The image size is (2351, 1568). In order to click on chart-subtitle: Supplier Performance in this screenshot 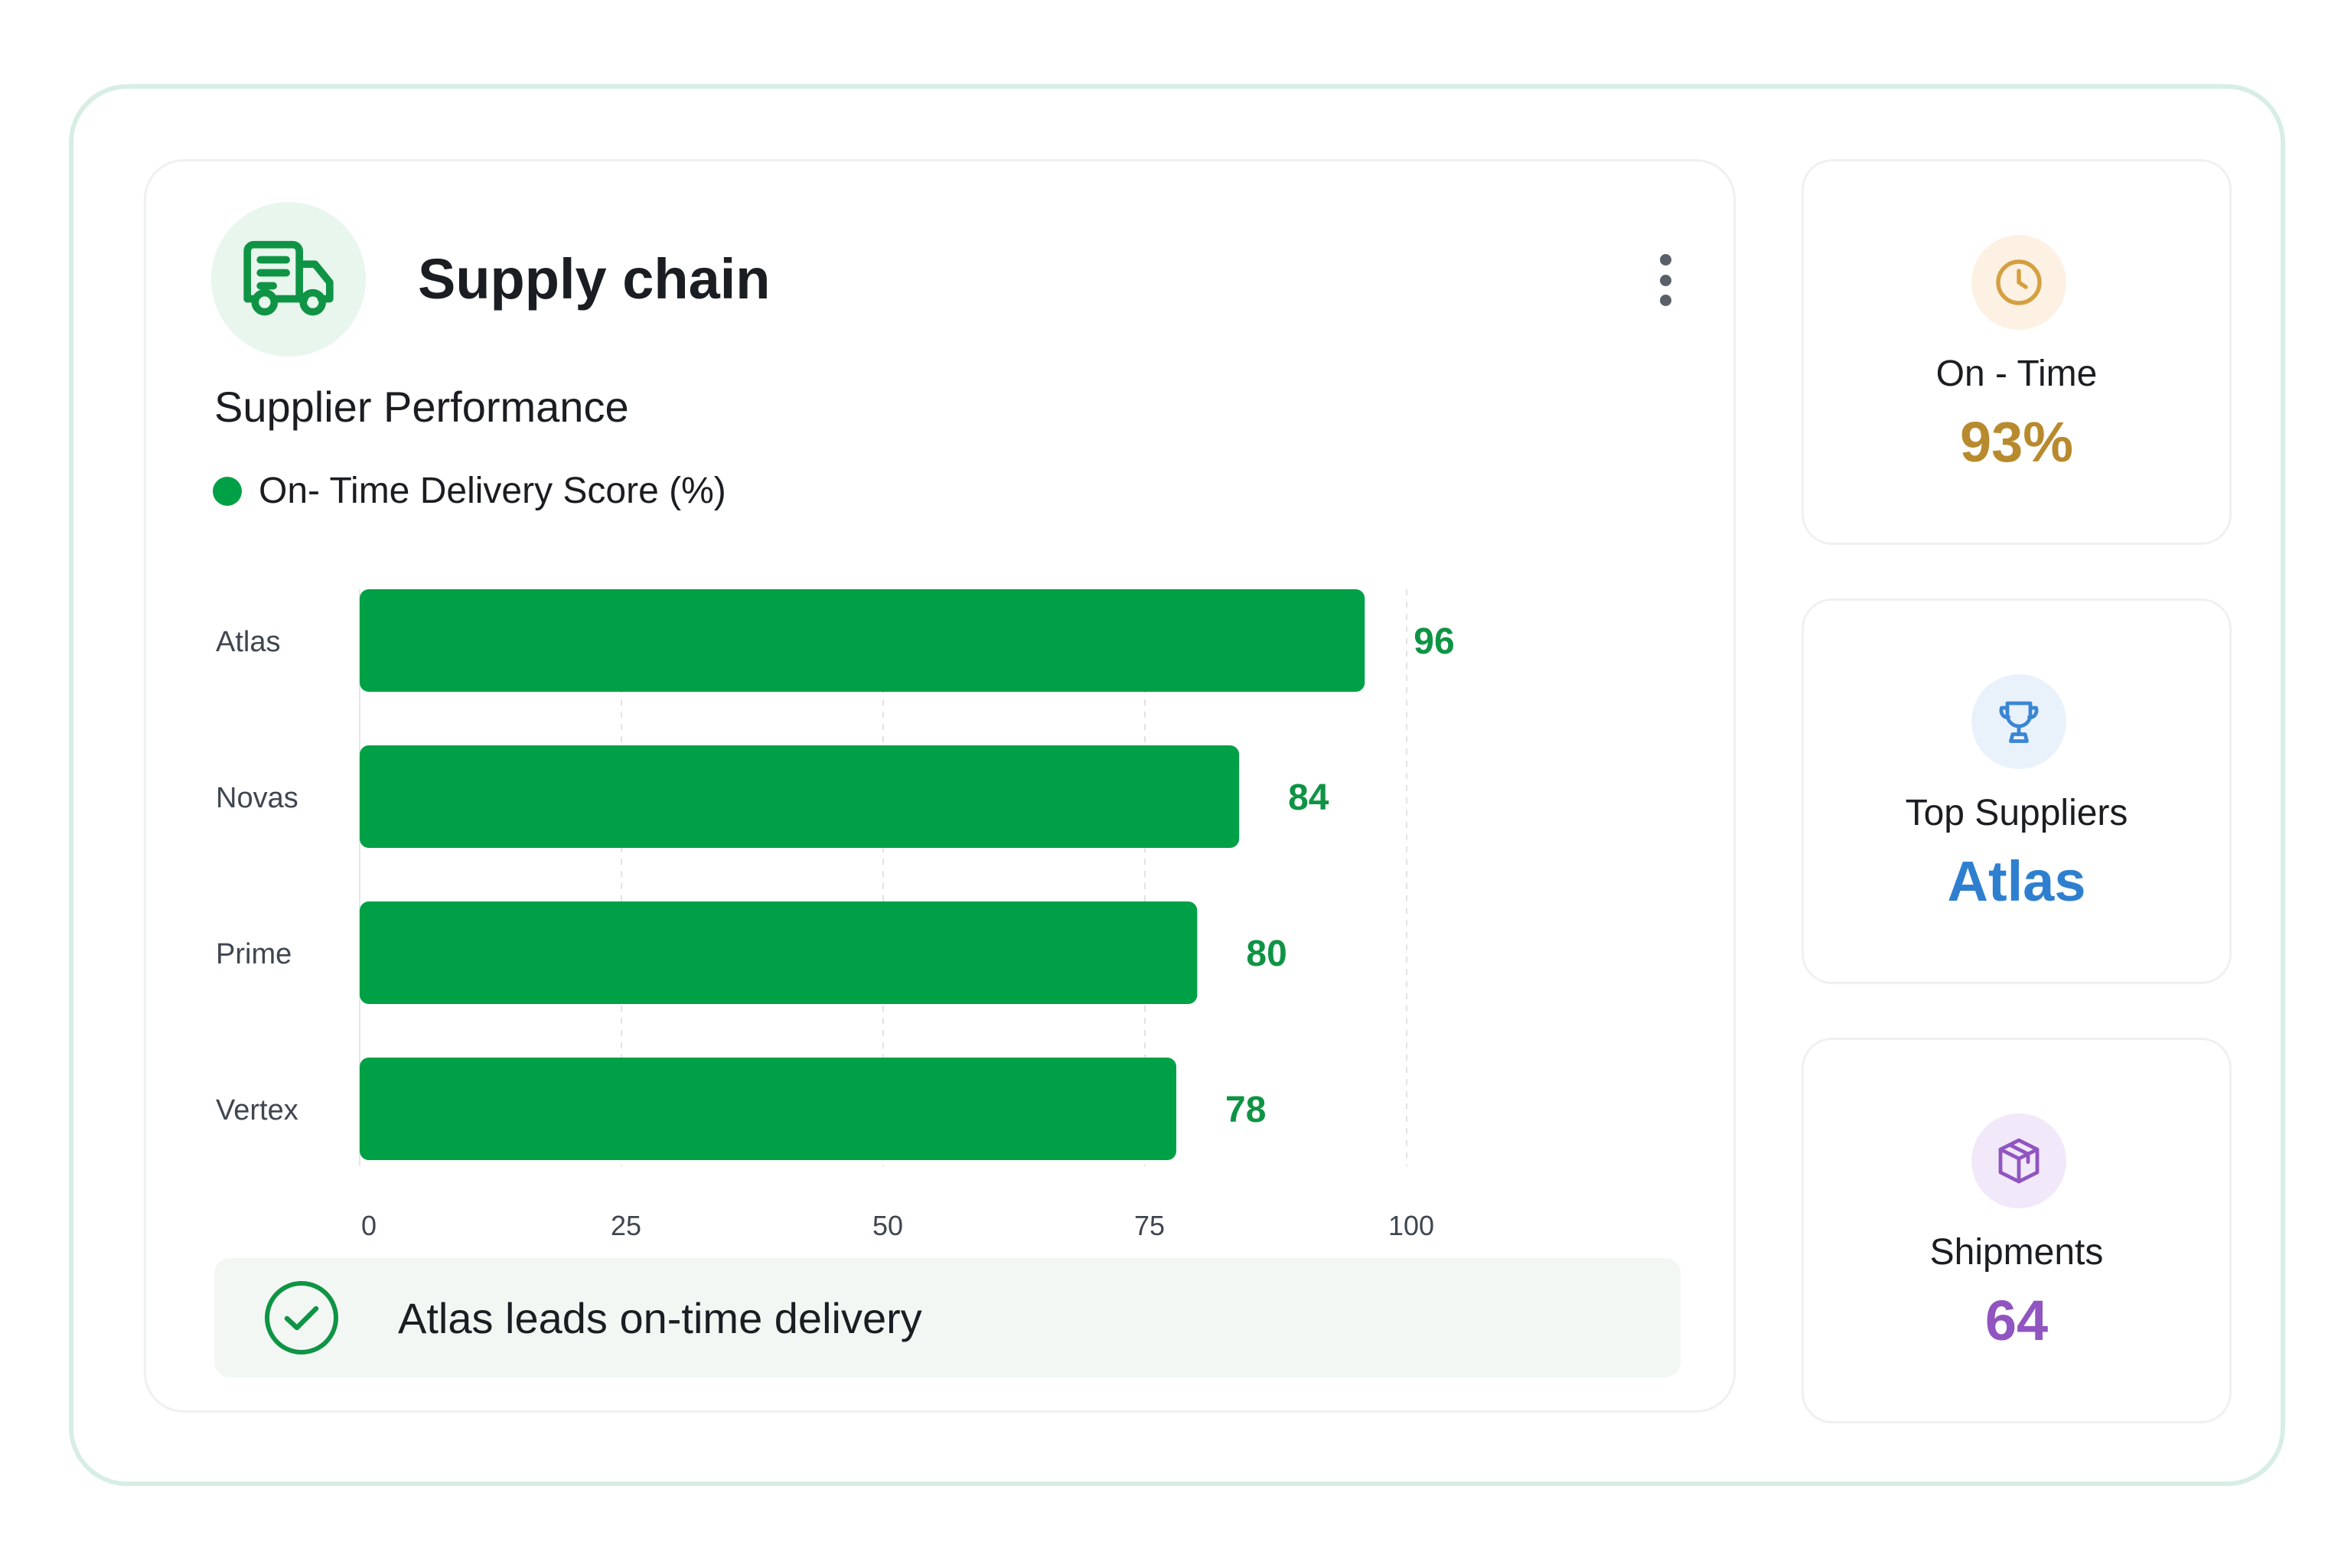, I will do `click(422, 407)`.